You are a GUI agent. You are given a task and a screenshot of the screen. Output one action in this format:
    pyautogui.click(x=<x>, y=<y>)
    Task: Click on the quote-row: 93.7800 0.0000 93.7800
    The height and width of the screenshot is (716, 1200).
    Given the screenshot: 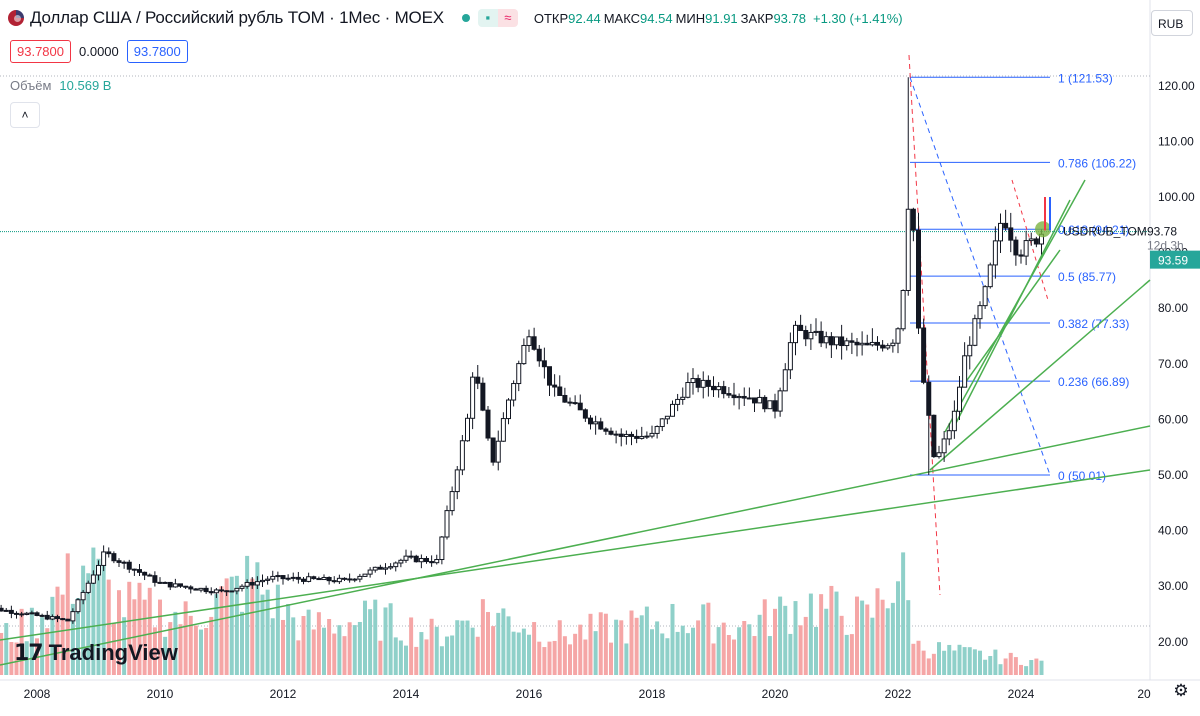 What is the action you would take?
    pyautogui.click(x=99, y=51)
    